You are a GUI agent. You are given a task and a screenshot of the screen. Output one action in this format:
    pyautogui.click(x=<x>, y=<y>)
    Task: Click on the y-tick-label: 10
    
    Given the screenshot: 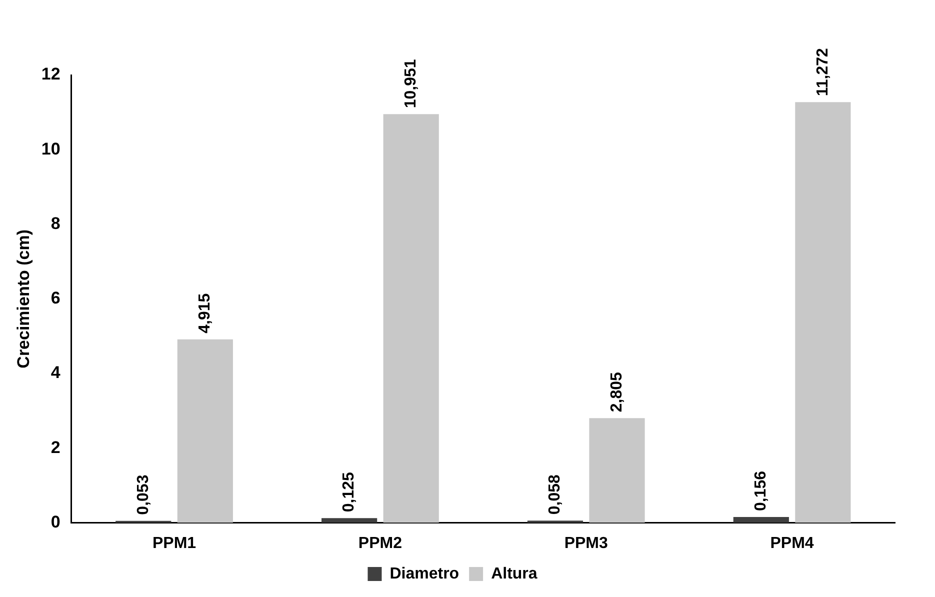 What is the action you would take?
    pyautogui.click(x=50, y=148)
    